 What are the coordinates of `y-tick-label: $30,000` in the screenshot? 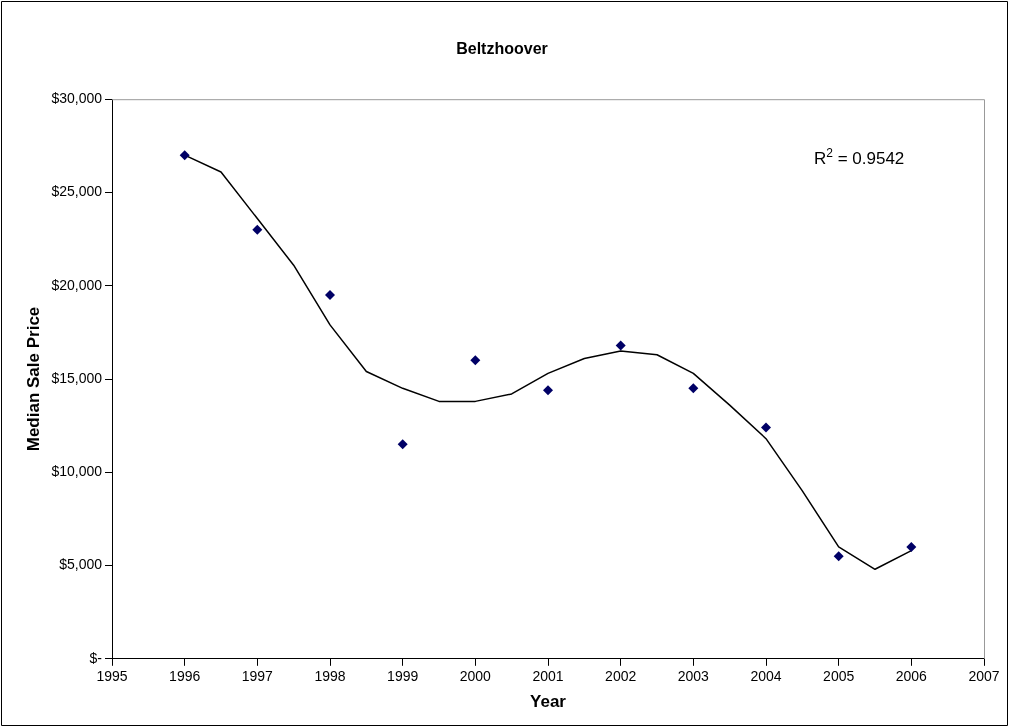 It's located at (77, 98).